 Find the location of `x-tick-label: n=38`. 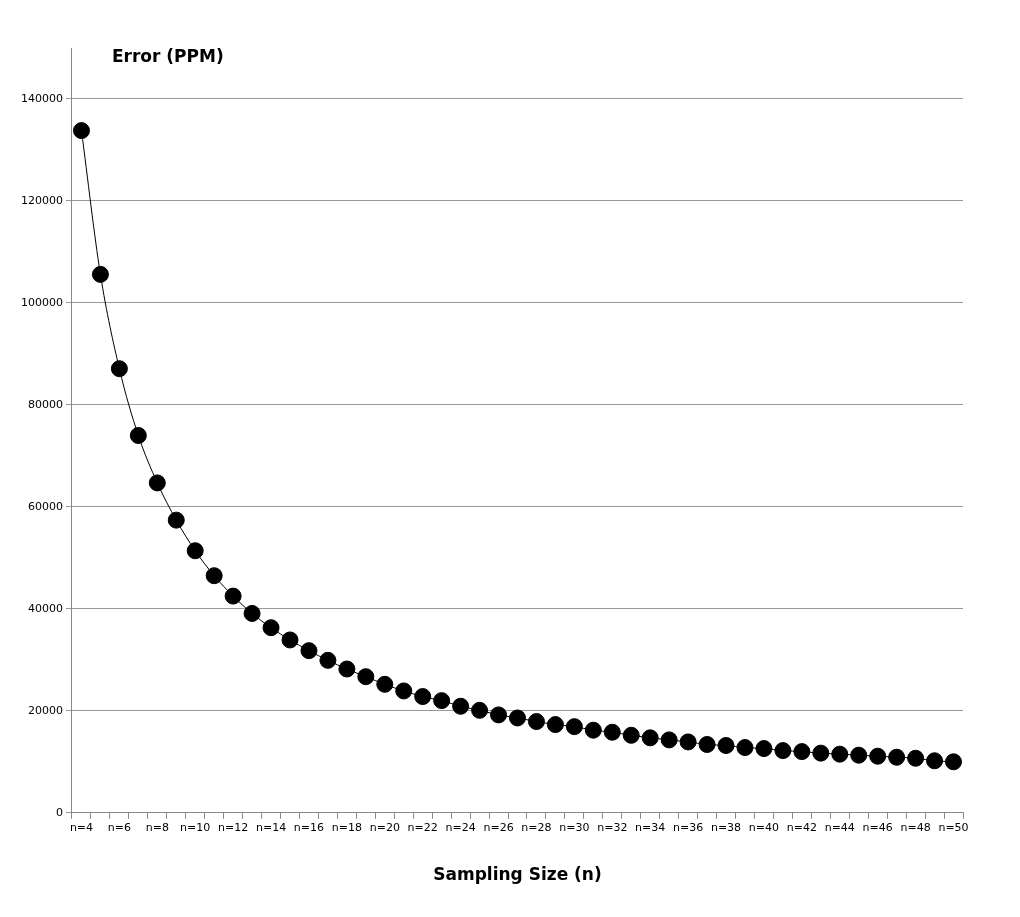

x-tick-label: n=38 is located at coordinates (726, 828).